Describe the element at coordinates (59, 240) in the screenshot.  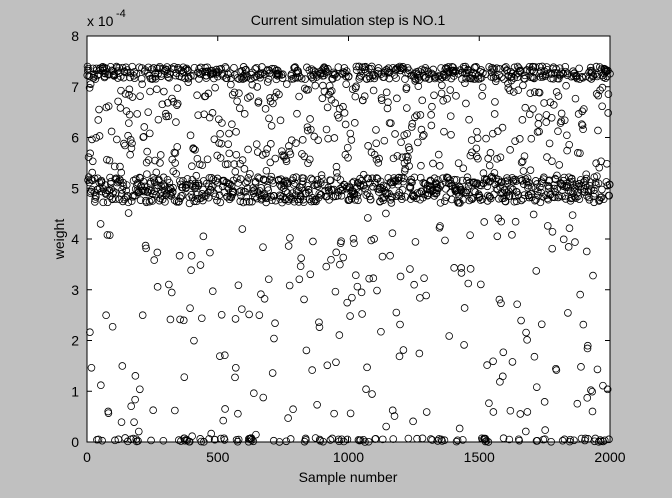
I see `y-axis-label: weight` at that location.